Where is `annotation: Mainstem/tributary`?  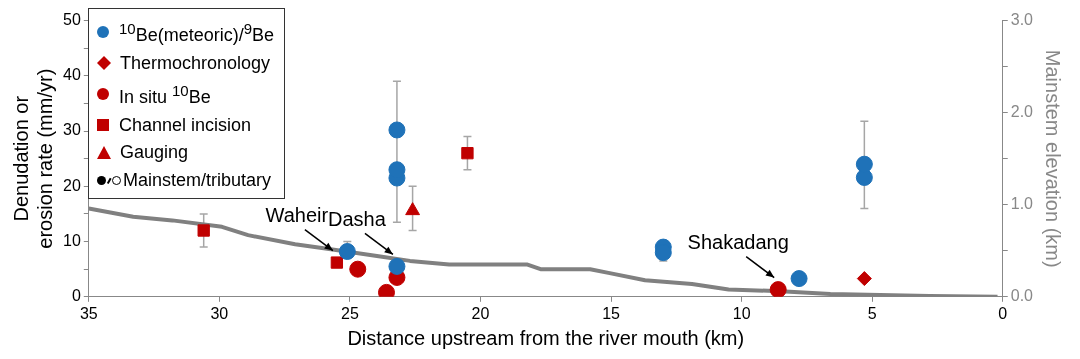
annotation: Mainstem/tributary is located at coordinates (197, 180).